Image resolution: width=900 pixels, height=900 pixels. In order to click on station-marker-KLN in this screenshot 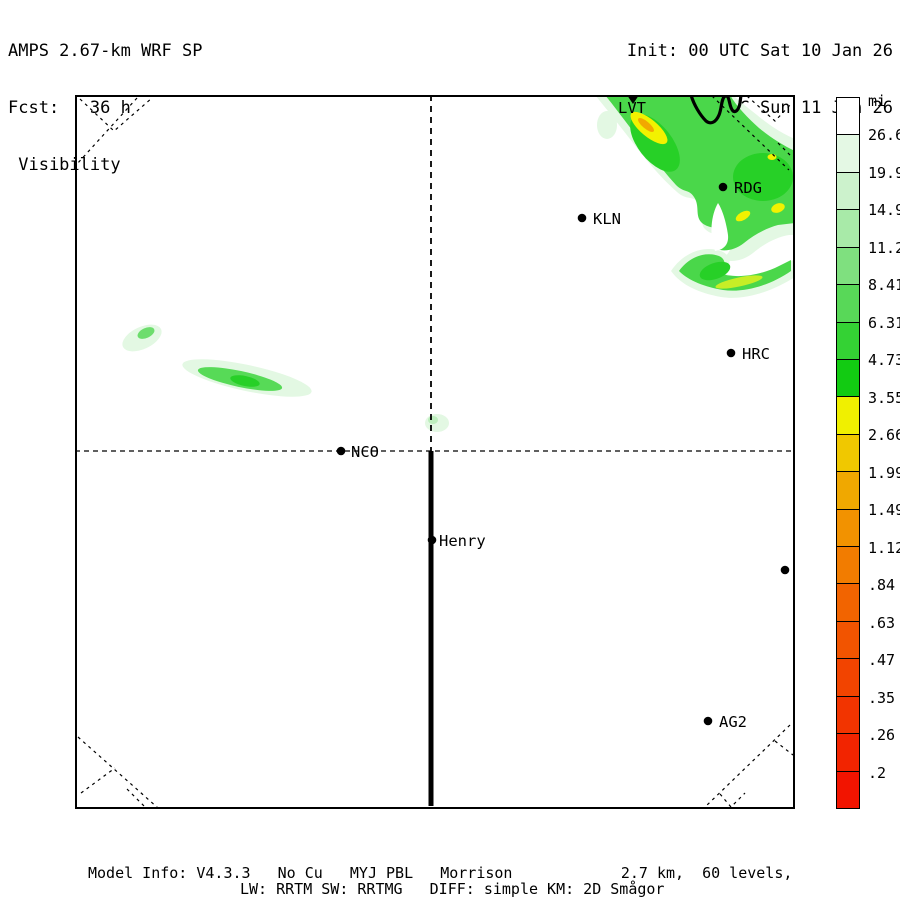, I will do `click(582, 218)`.